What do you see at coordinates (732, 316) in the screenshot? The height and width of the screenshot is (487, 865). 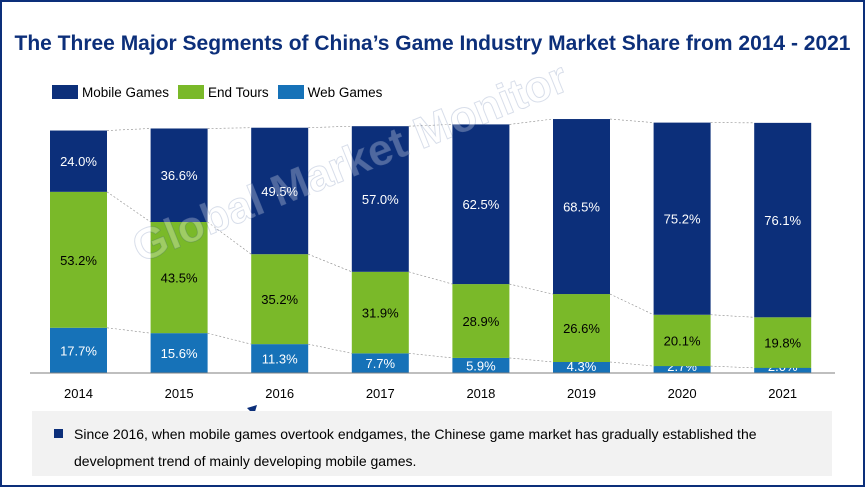 I see `connector-end-2020` at bounding box center [732, 316].